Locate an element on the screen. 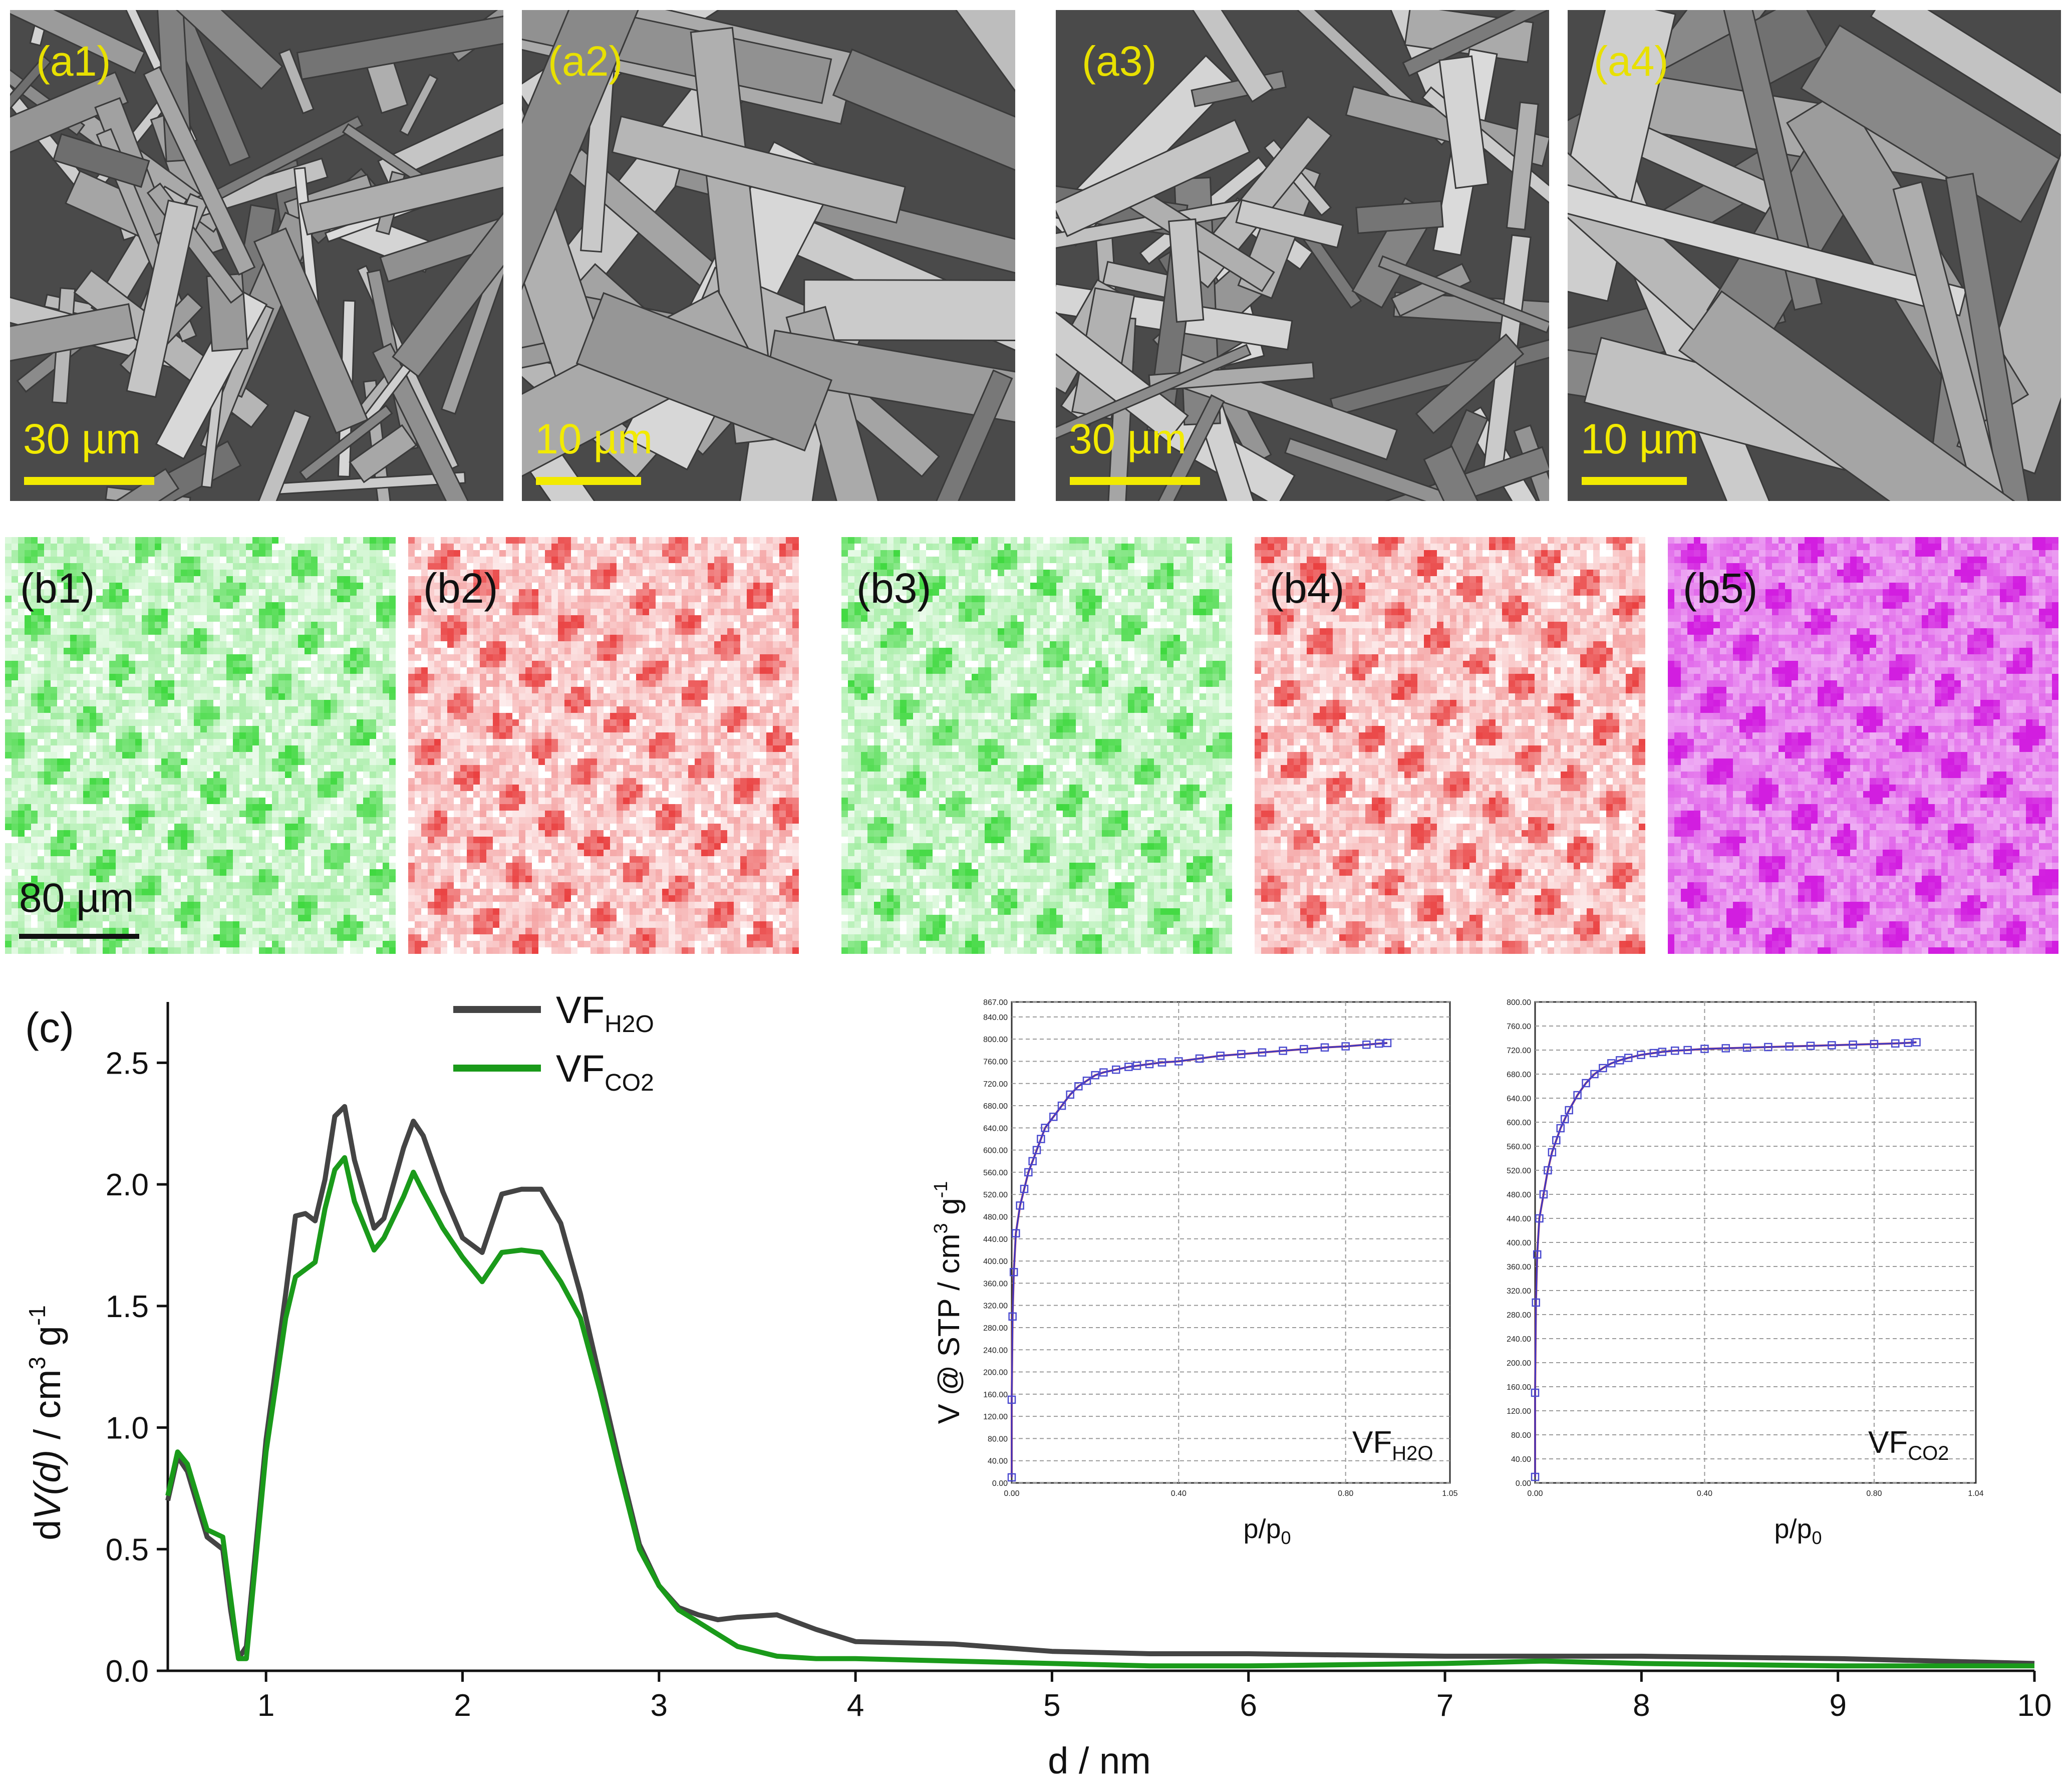 The height and width of the screenshot is (1783, 2072). scale-label-a2: 10 µm is located at coordinates (594, 439).